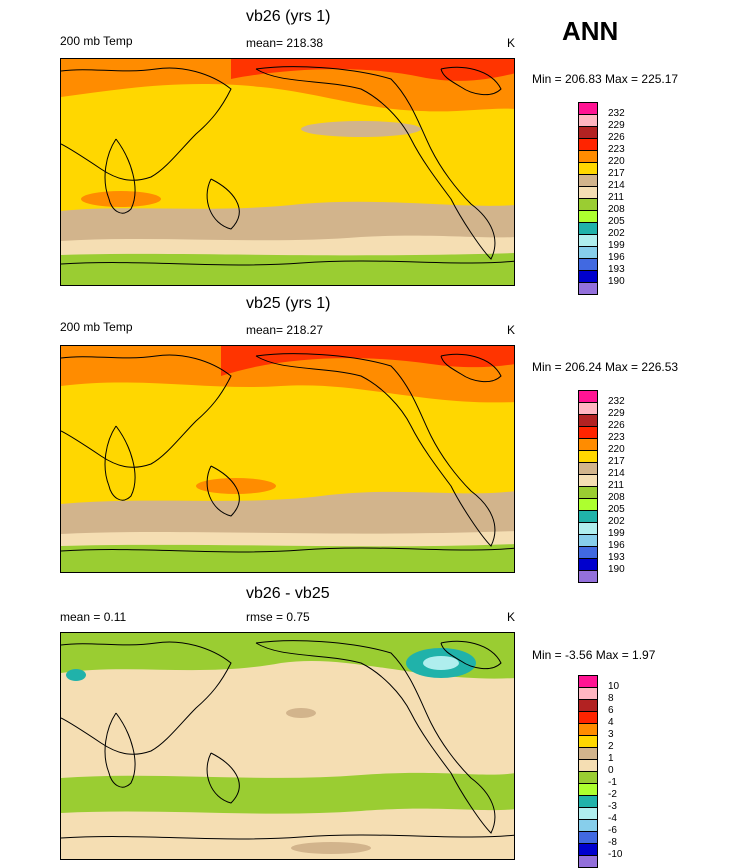  Describe the element at coordinates (287, 183) in the screenshot. I see `band-tropics` at that location.